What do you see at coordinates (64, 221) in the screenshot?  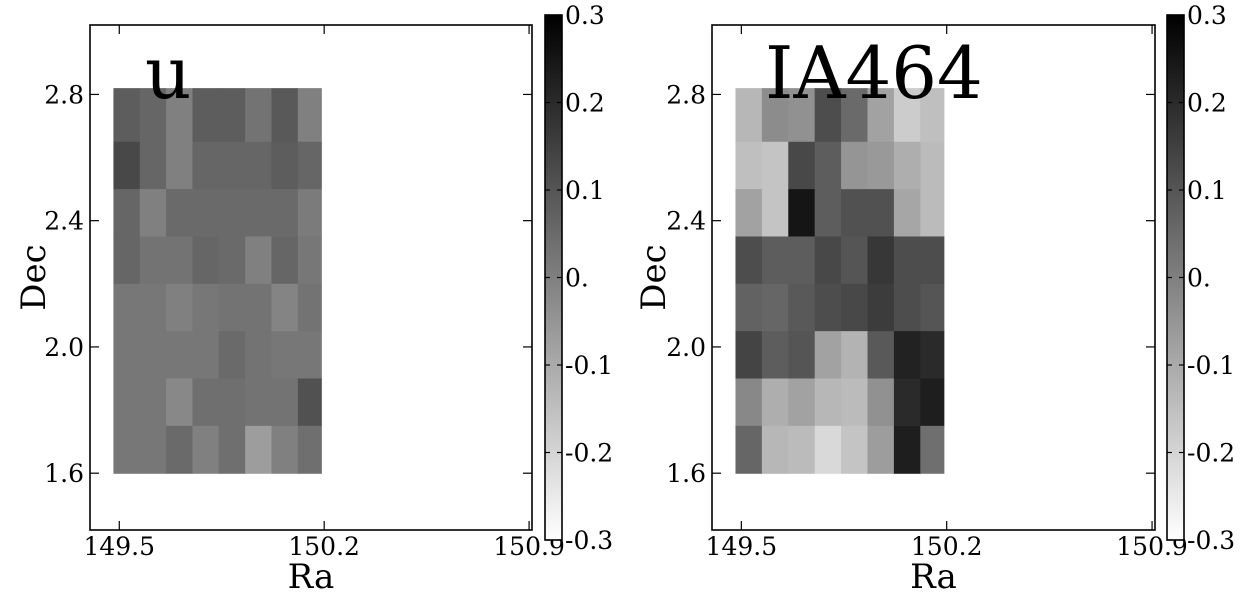 I see `y-tick-label: 2.4` at bounding box center [64, 221].